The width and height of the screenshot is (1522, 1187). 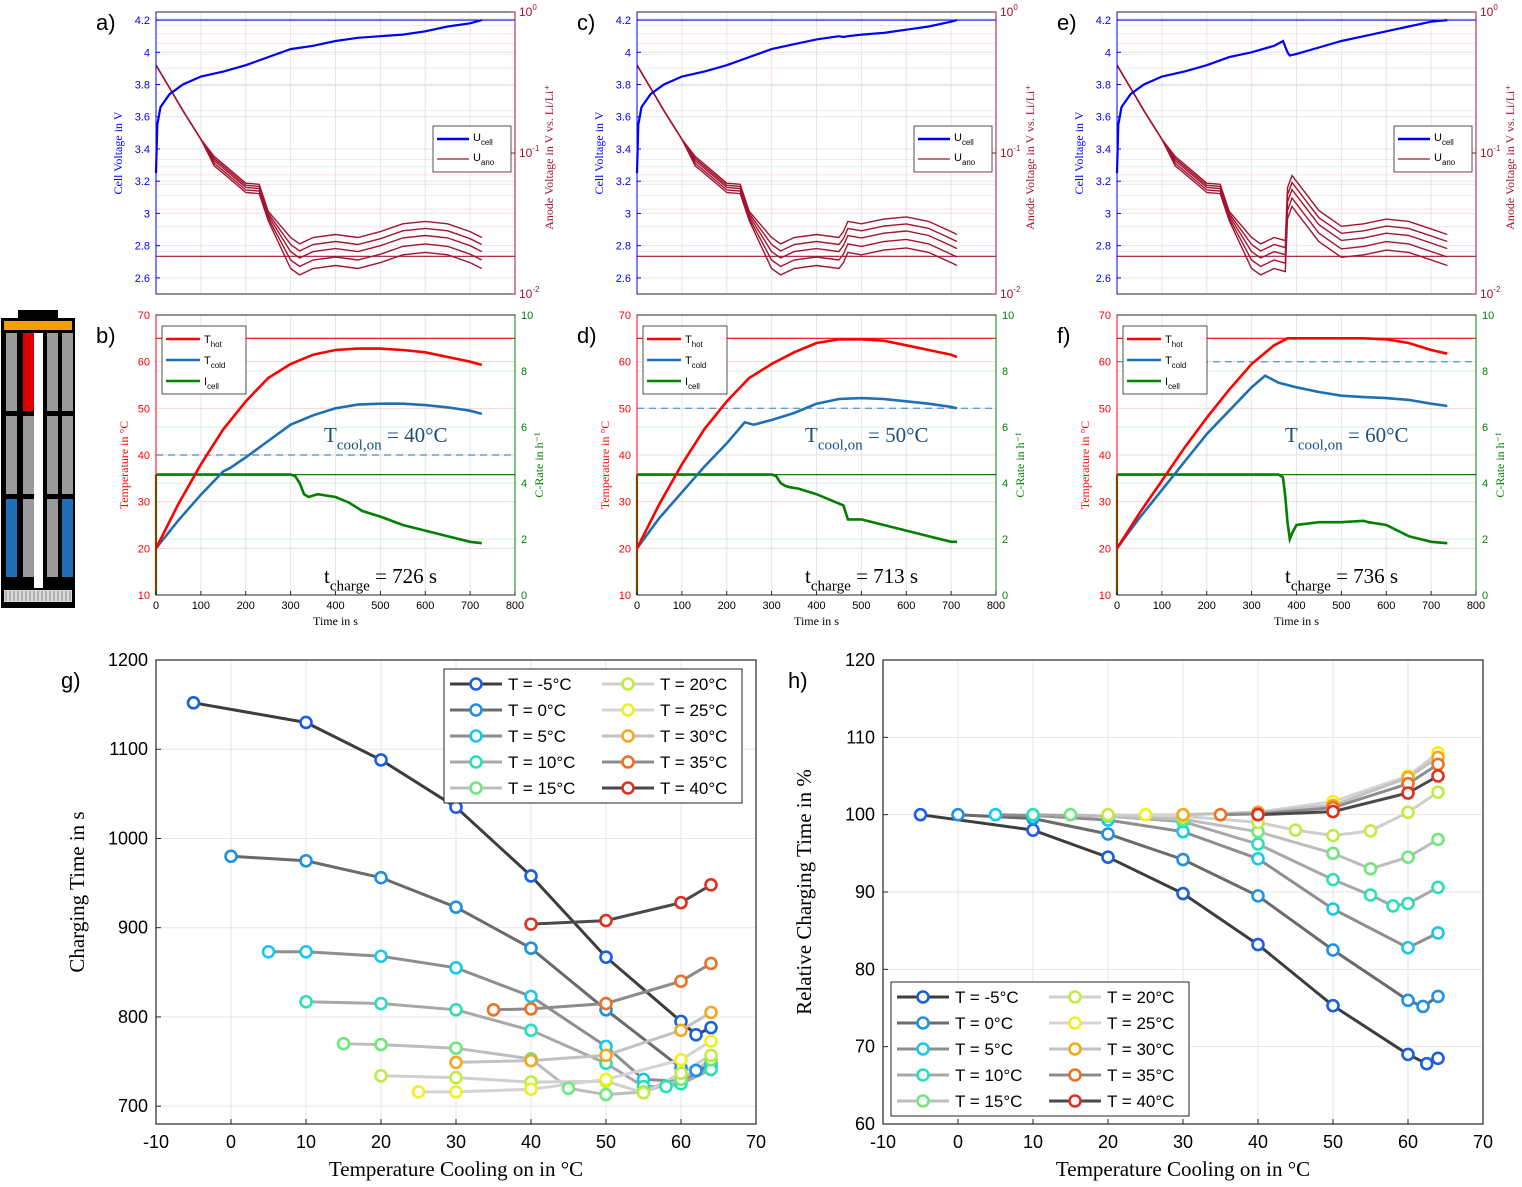 What do you see at coordinates (1296, 606) in the screenshot?
I see `x-tick-label: 400` at bounding box center [1296, 606].